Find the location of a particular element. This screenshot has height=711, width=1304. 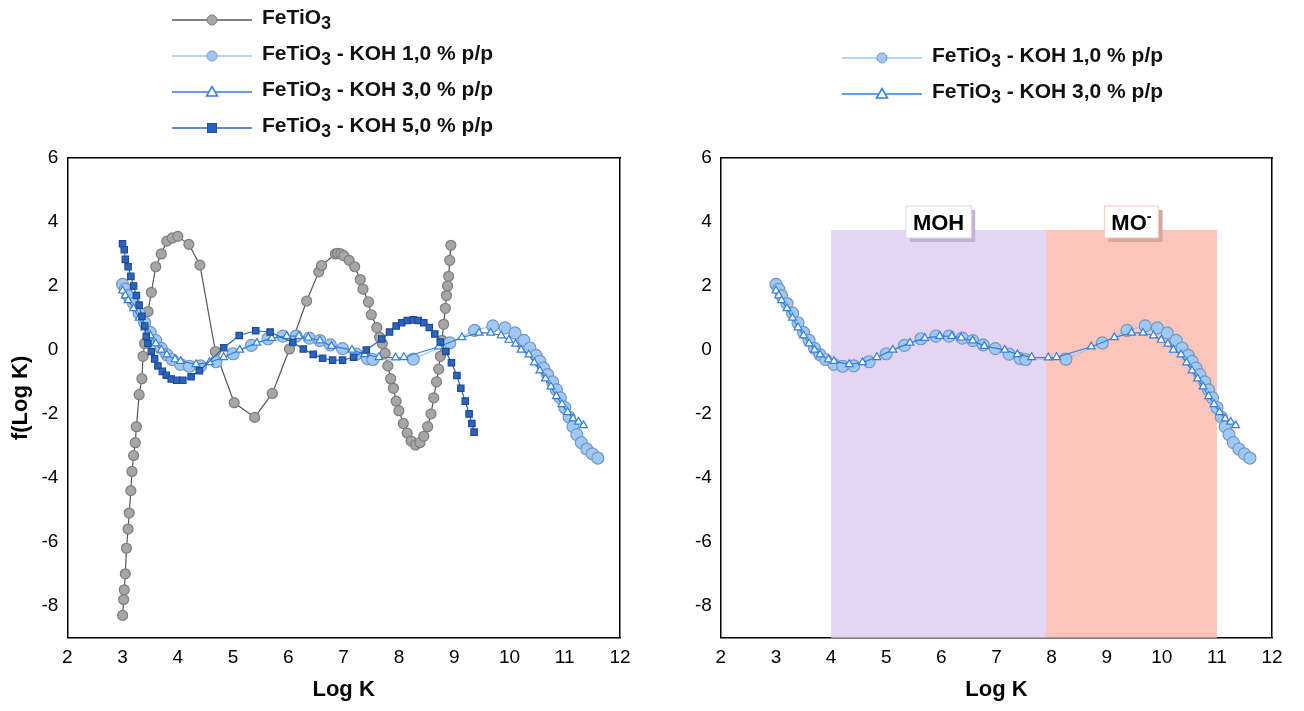

y-axis-title: f(Log K) is located at coordinates (20, 398).